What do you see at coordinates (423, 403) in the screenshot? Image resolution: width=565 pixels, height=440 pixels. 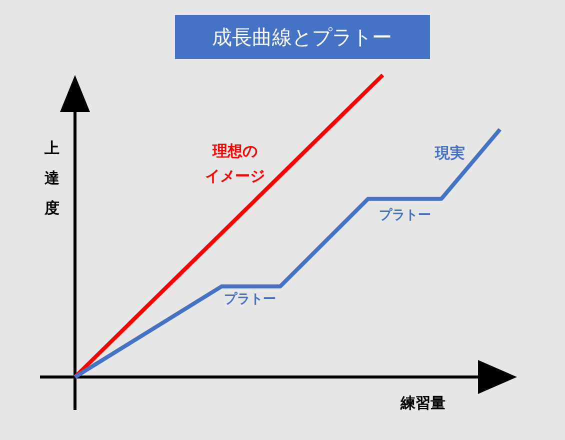 I see `x-axis-title: 練習量` at bounding box center [423, 403].